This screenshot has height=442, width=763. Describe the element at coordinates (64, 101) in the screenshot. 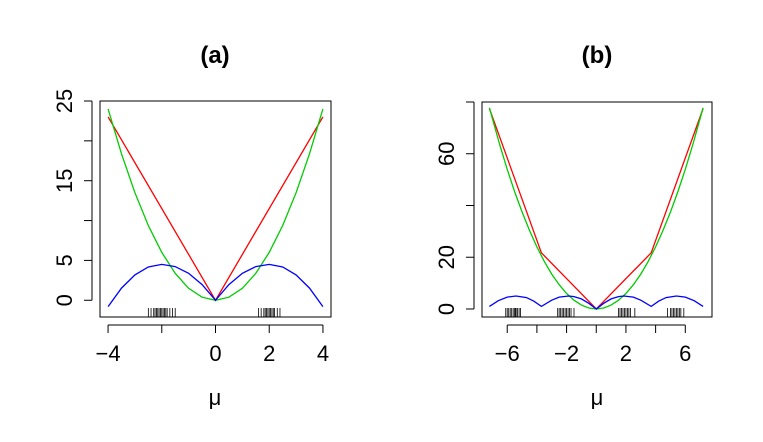

I see `panel-a-y-tick-label: 25` at that location.